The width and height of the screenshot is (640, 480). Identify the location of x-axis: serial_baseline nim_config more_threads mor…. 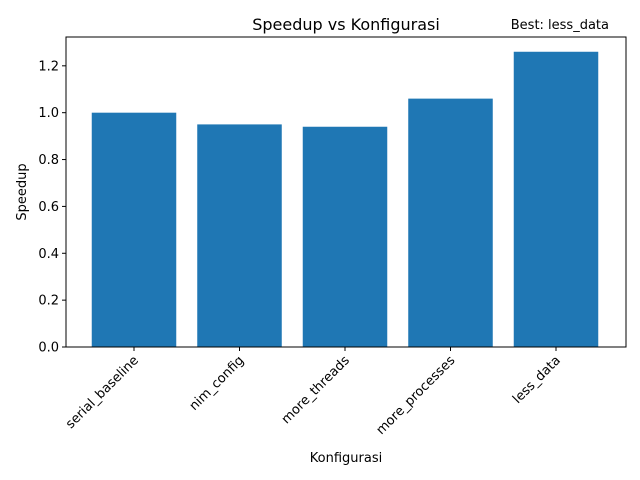
(313, 392).